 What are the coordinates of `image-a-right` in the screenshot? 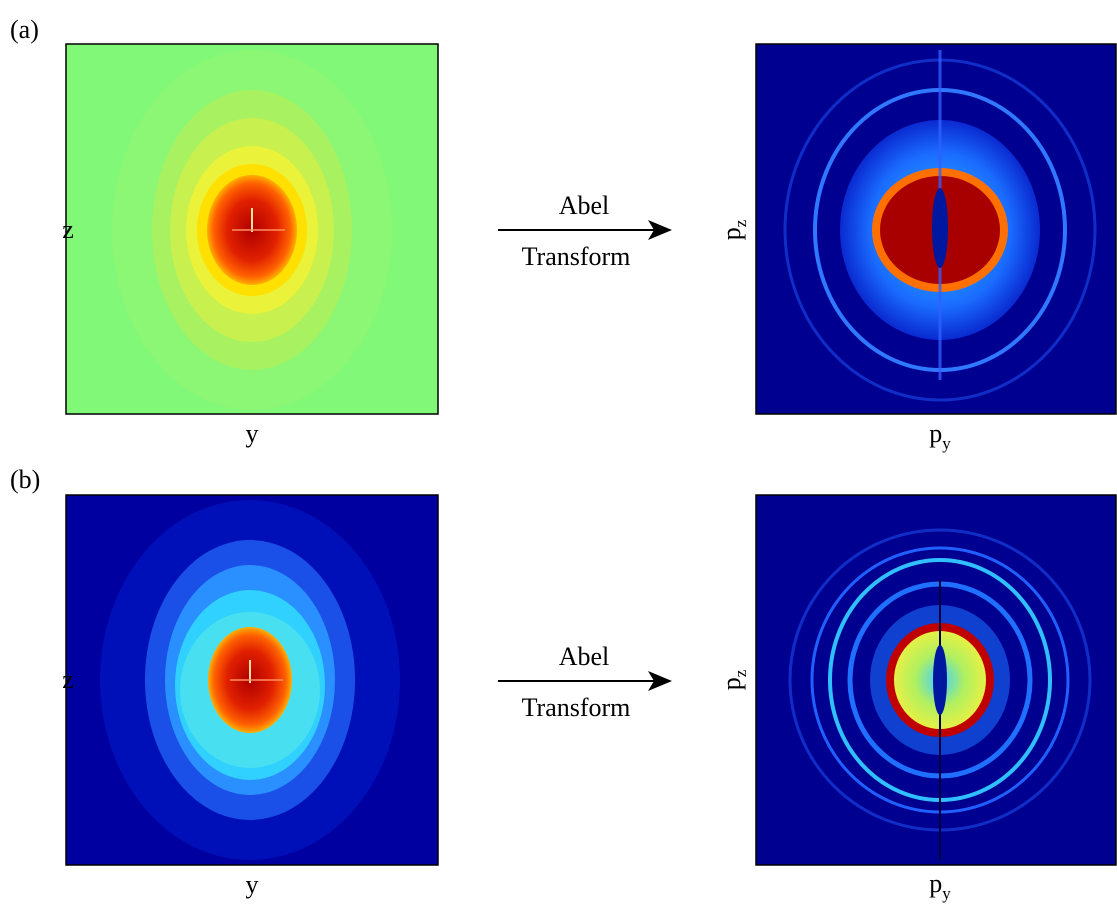 It's located at (936, 229).